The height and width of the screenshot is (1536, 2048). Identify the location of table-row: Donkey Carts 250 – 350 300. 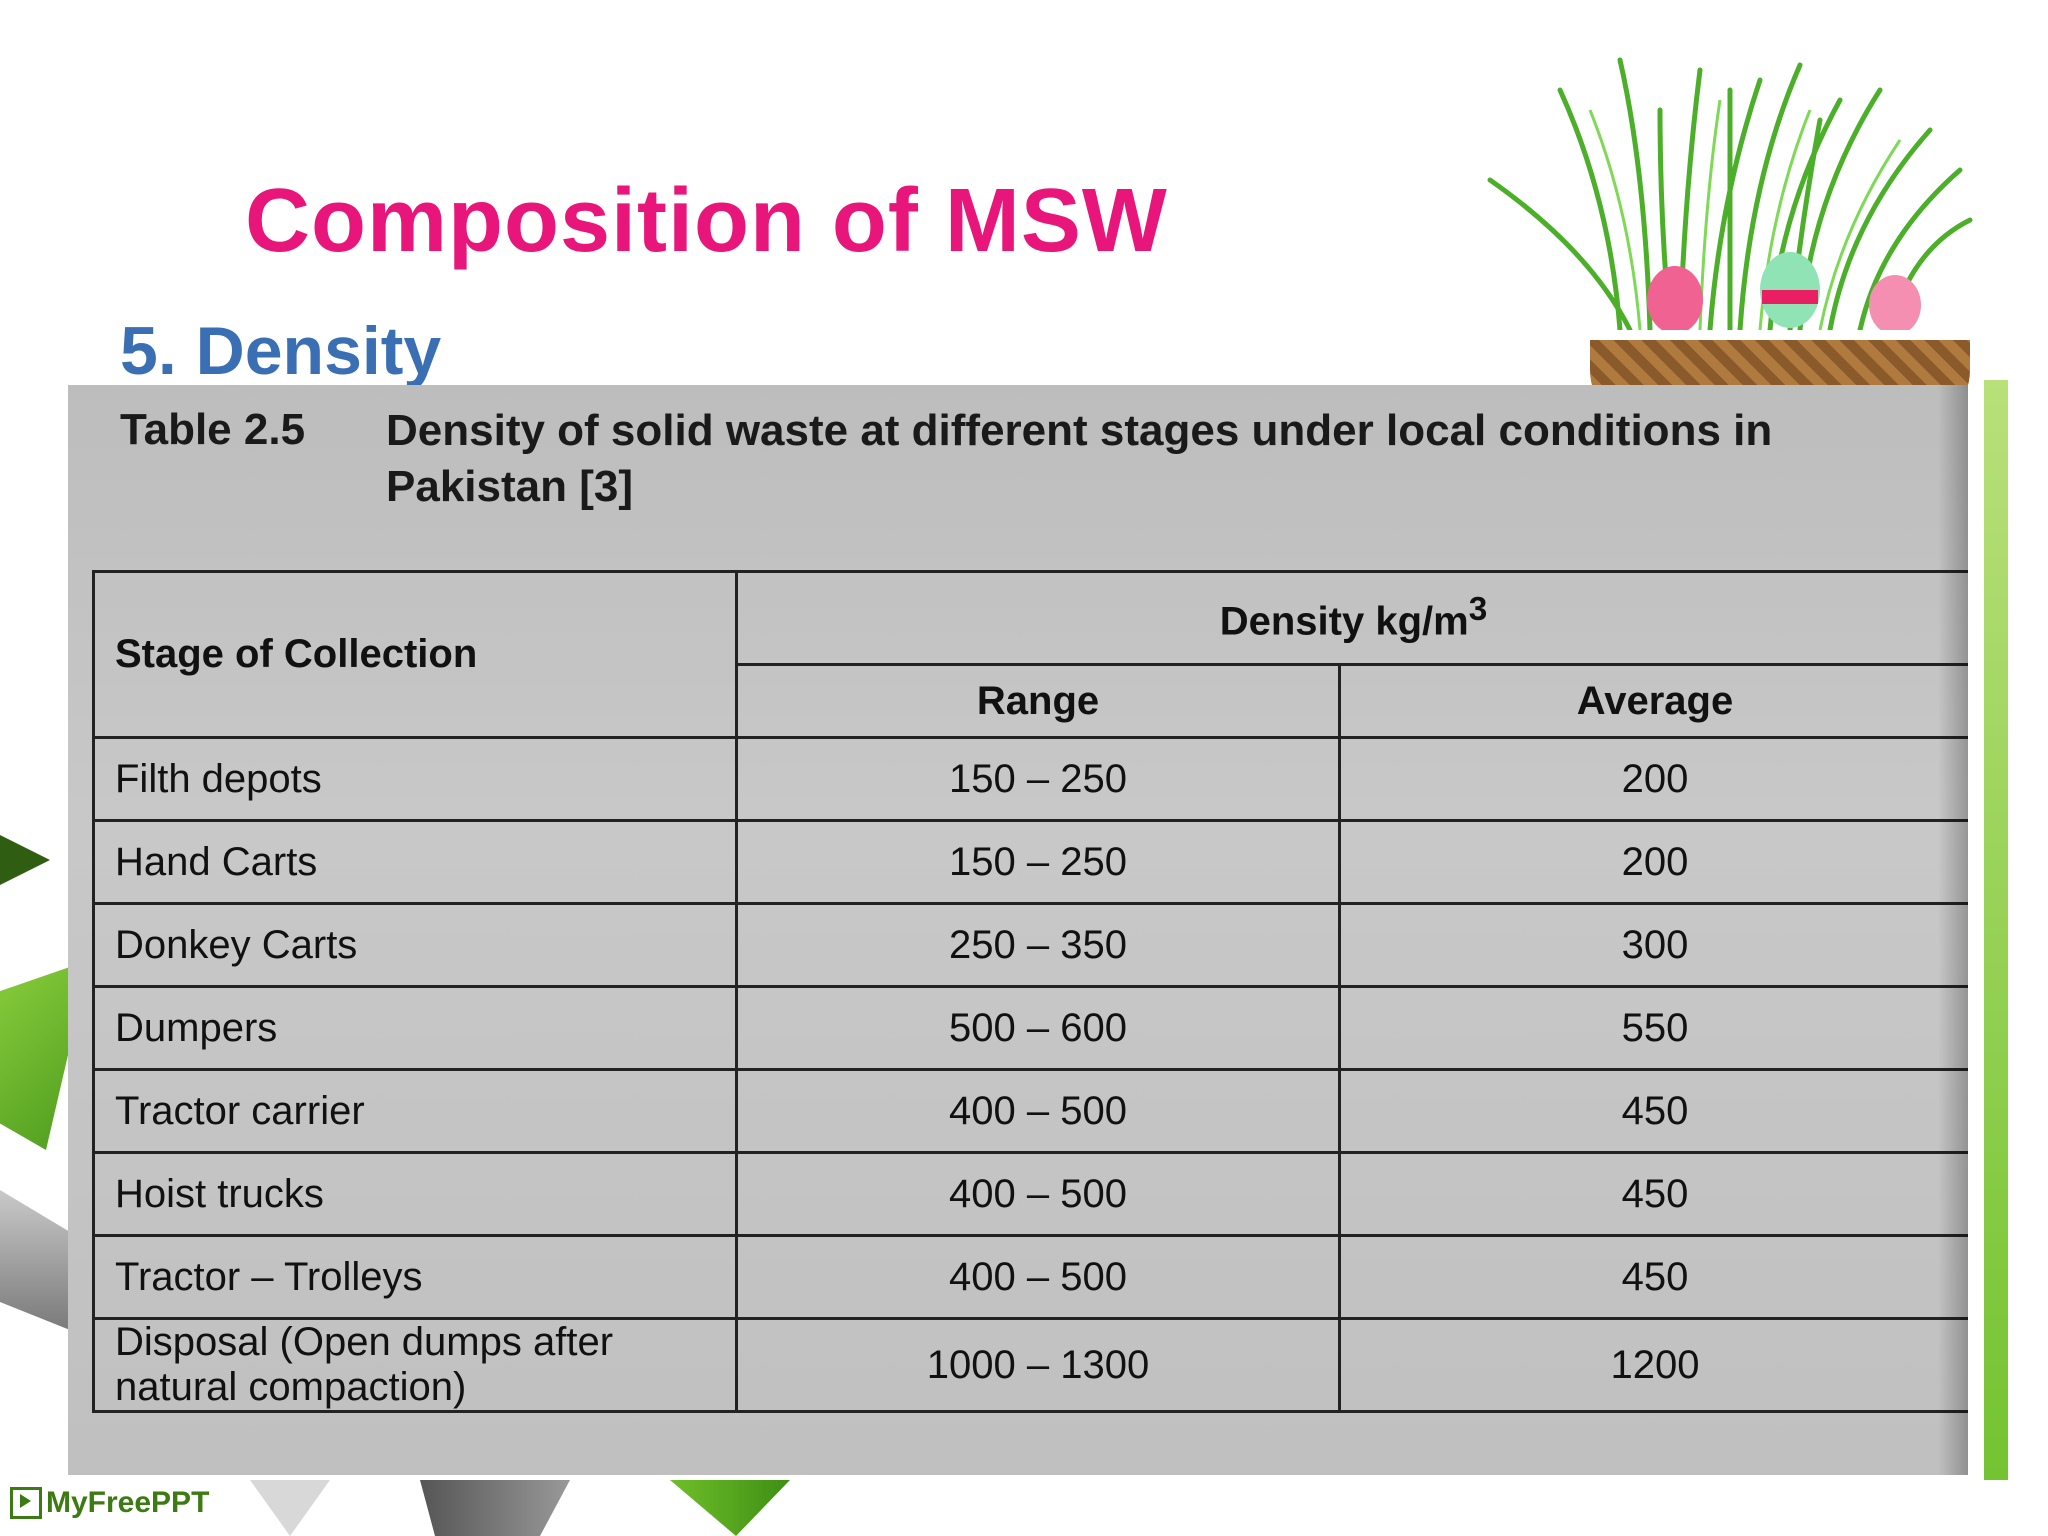
(1030, 945).